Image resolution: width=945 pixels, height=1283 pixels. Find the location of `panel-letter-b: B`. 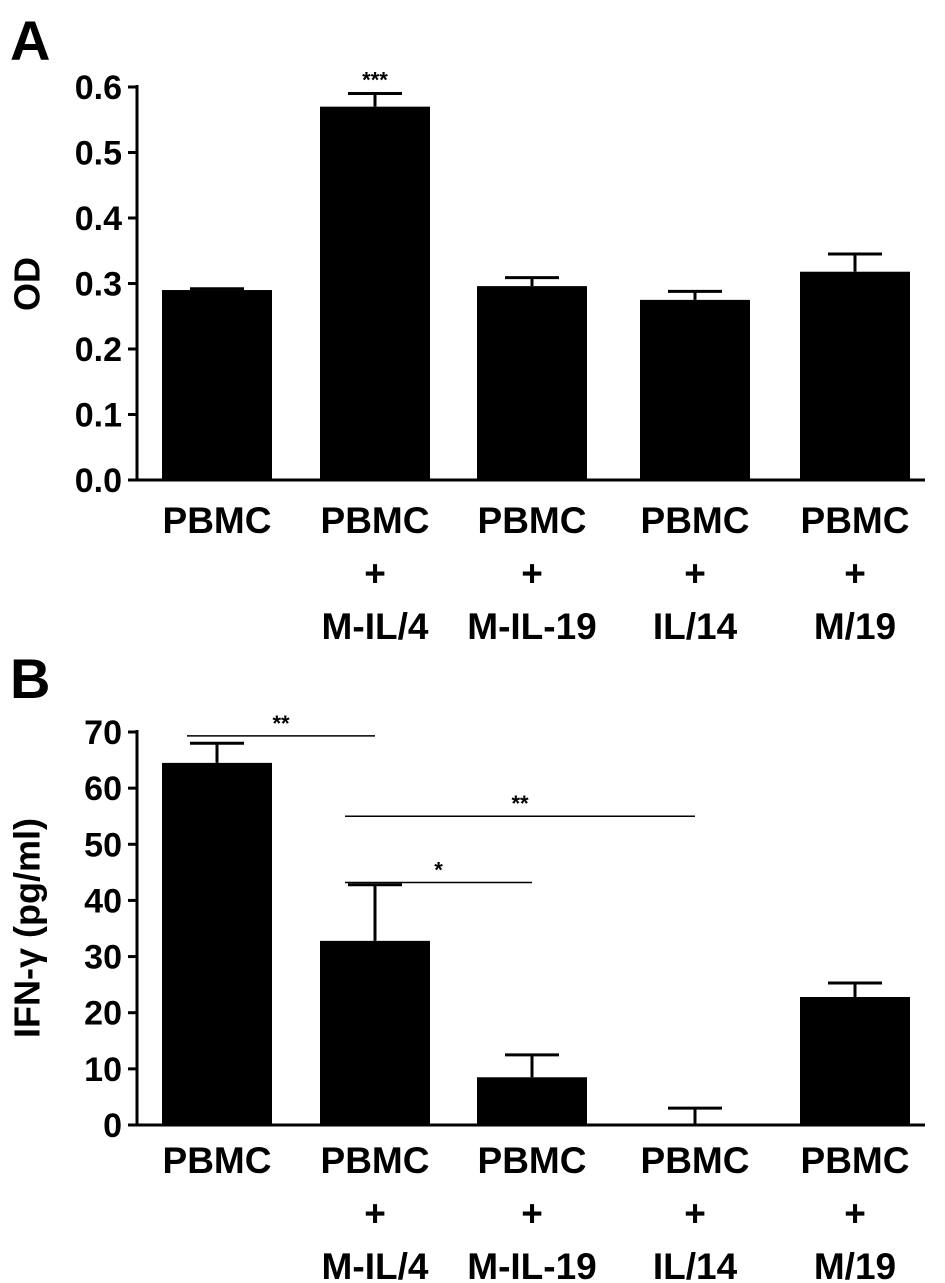

panel-letter-b: B is located at coordinates (30, 678).